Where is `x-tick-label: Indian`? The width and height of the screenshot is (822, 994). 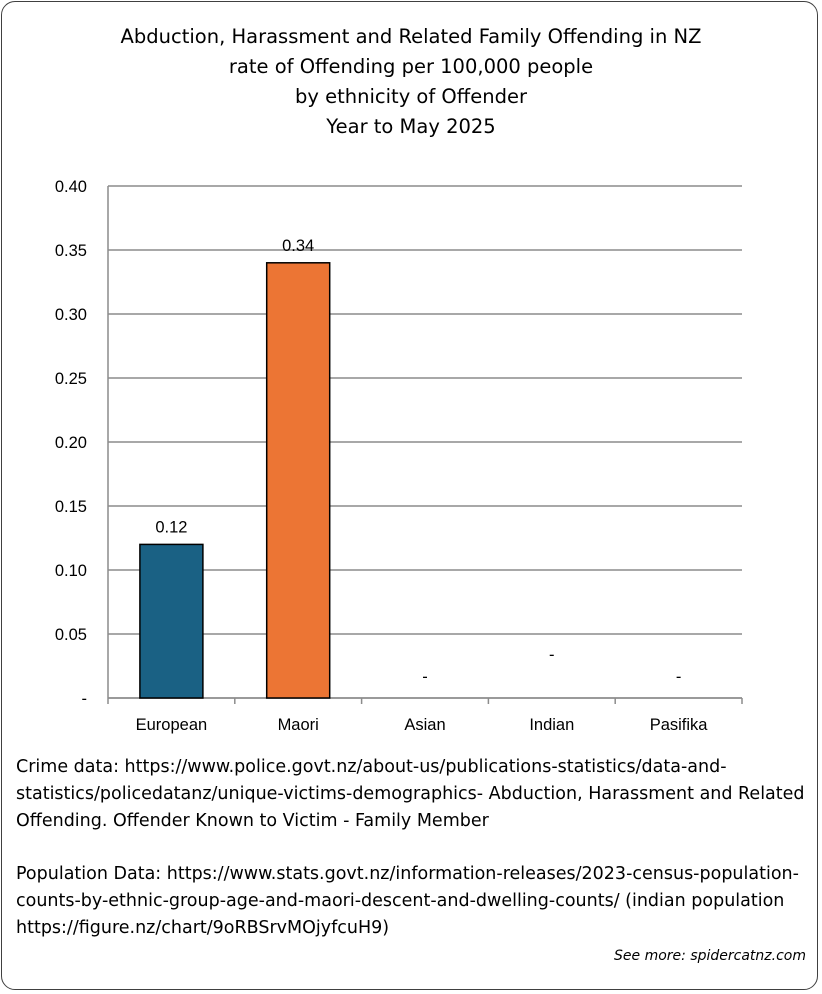
x-tick-label: Indian is located at coordinates (551, 725).